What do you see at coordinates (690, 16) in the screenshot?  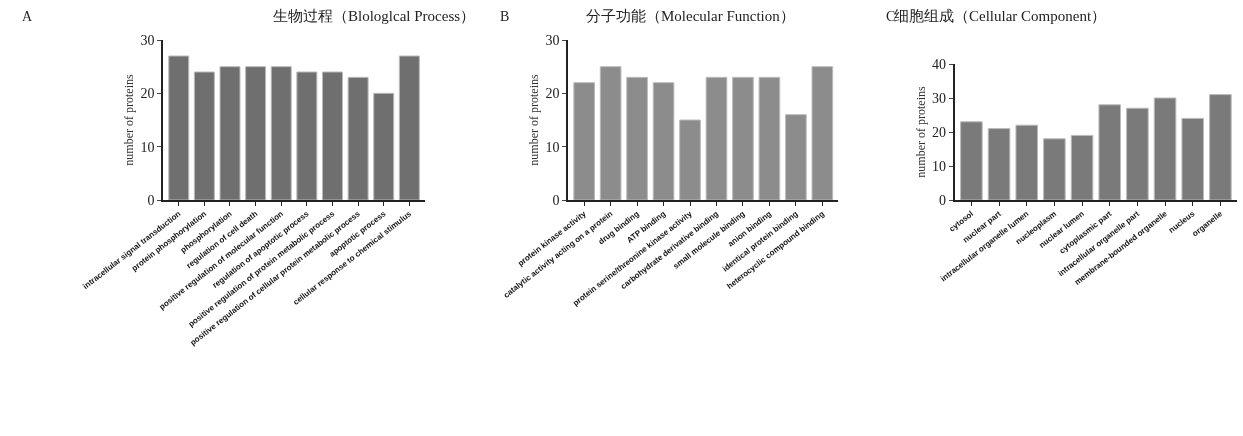 I see `chart-title: 分子功能（Molecular Function）` at bounding box center [690, 16].